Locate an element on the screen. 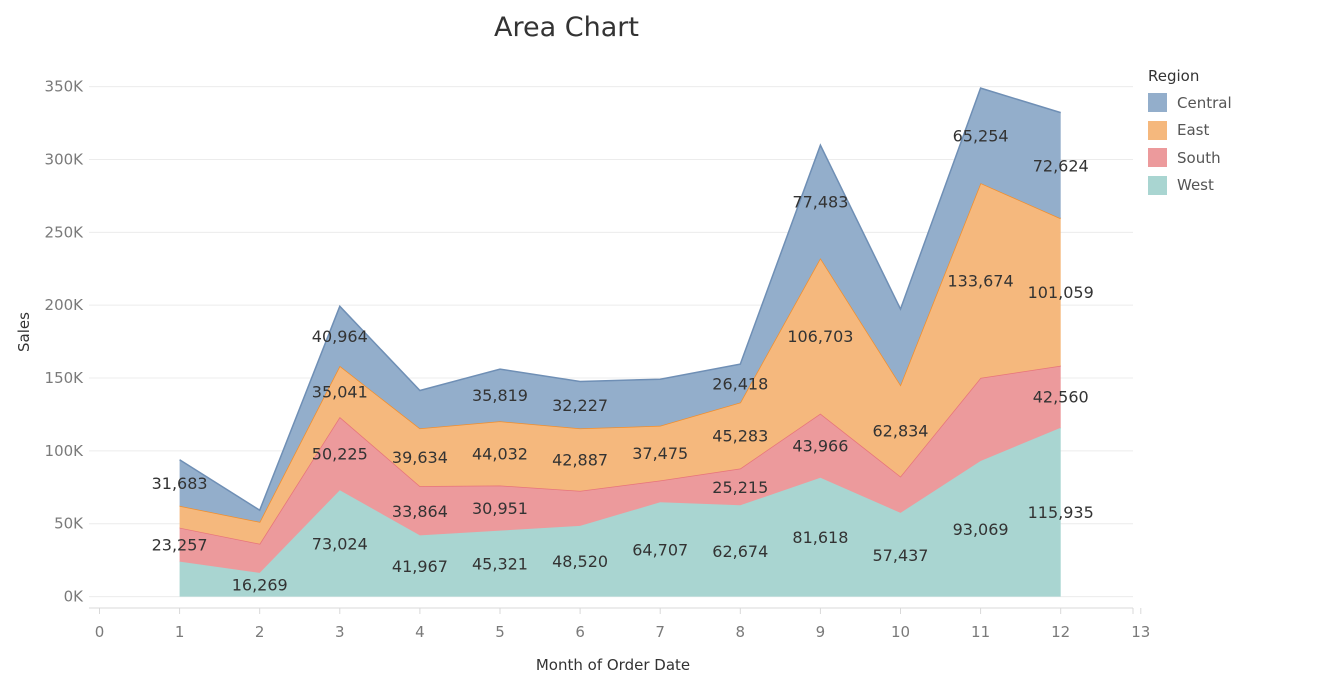  y-tick-label: 300K is located at coordinates (65, 159).